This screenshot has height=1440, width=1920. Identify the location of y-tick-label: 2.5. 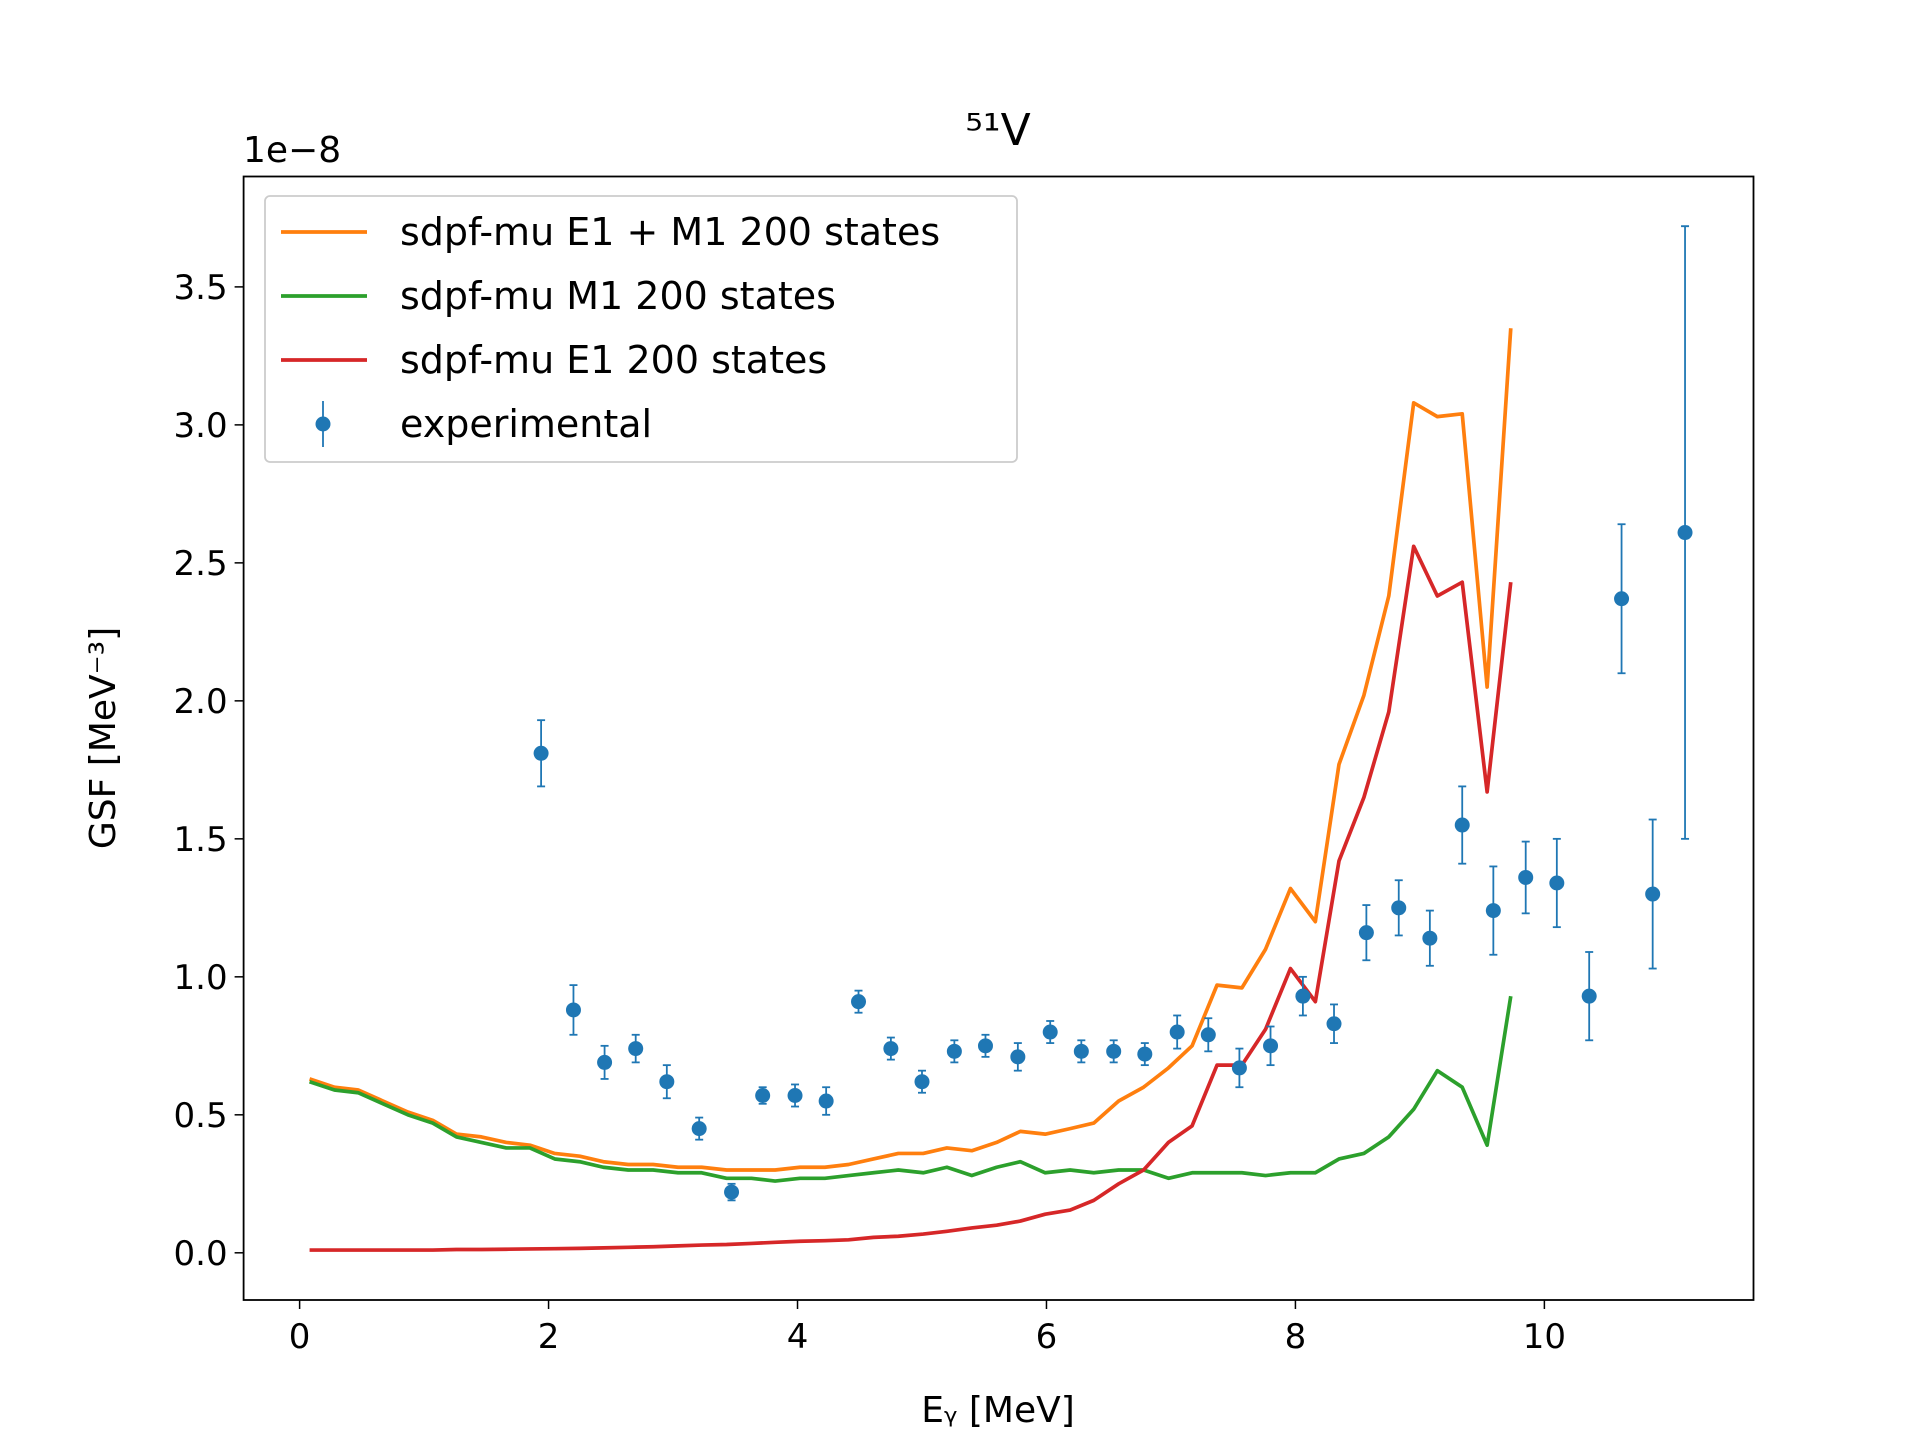
(201, 564).